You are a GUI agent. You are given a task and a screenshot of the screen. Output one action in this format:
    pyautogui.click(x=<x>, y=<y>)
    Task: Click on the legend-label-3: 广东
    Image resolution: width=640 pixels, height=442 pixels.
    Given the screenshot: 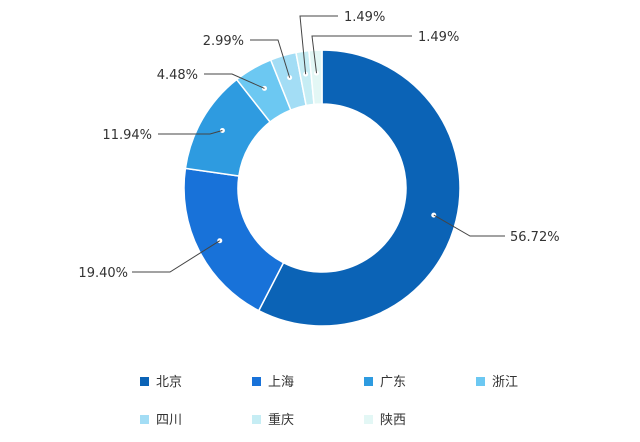 What is the action you would take?
    pyautogui.click(x=393, y=382)
    